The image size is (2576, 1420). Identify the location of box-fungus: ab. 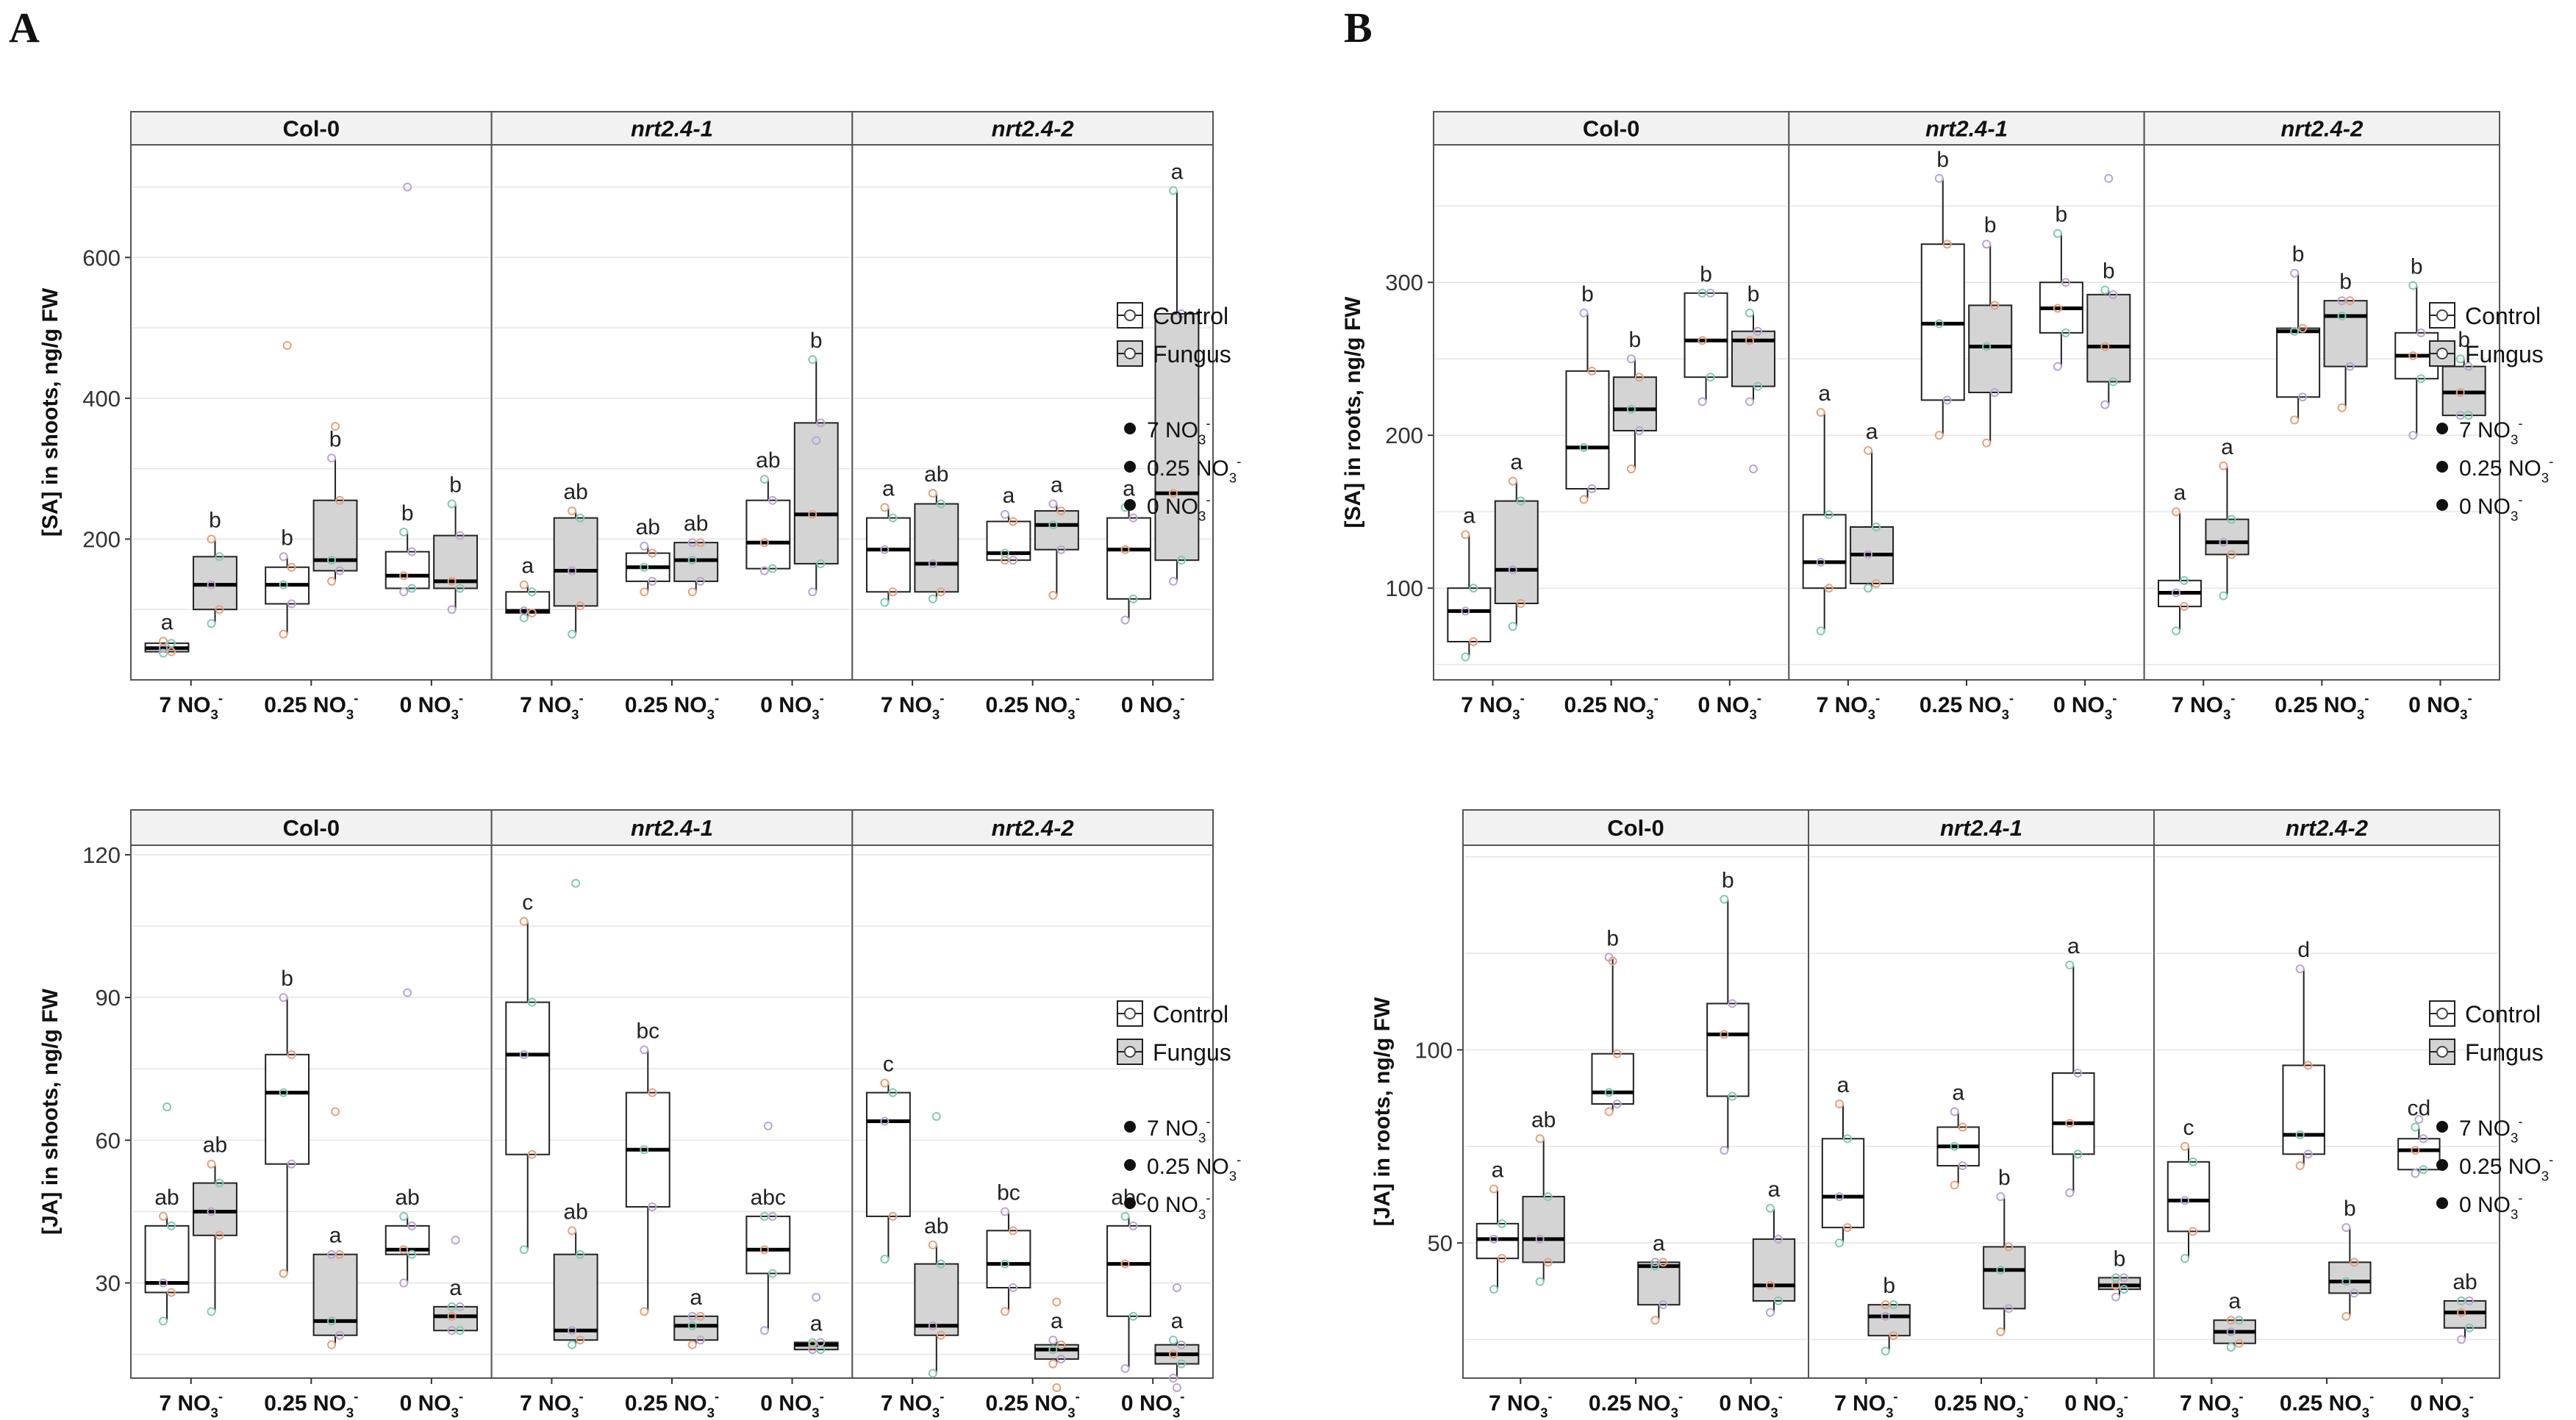
(215, 1224).